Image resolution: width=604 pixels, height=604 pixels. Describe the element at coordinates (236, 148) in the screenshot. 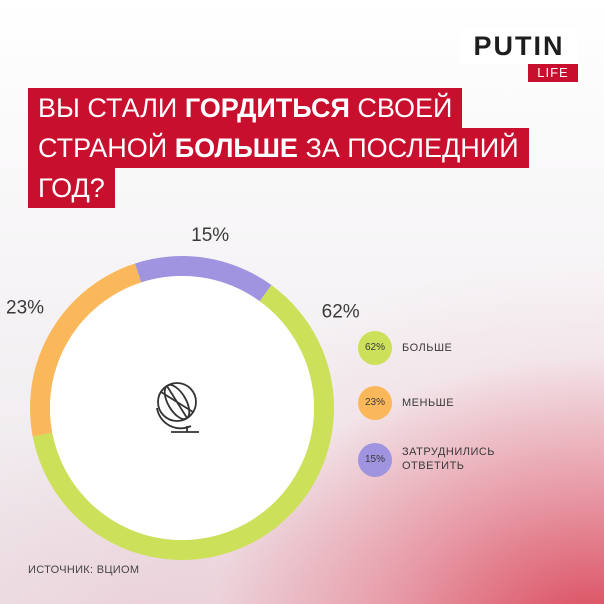

I see `title-emphasis: БОЛЬШЕ` at that location.